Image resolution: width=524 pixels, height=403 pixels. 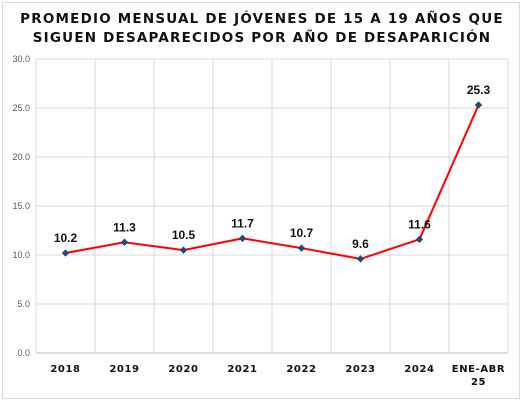 I want to click on y-tick-label: 30.0, so click(x=21, y=59).